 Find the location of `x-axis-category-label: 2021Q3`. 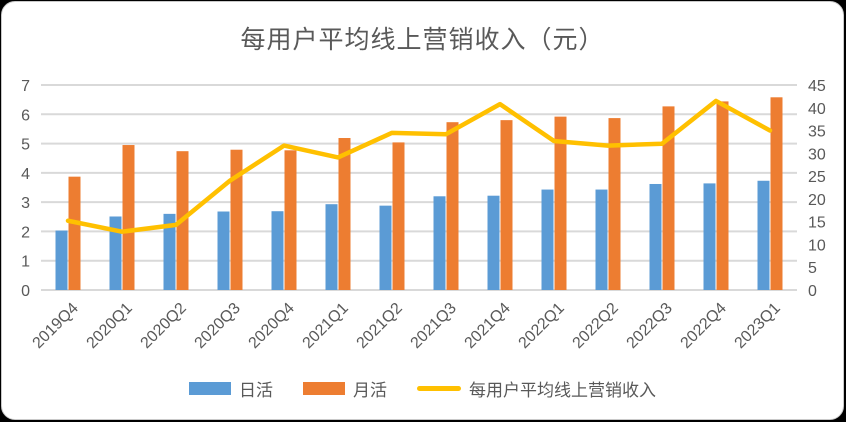

x-axis-category-label: 2021Q3 is located at coordinates (434, 326).